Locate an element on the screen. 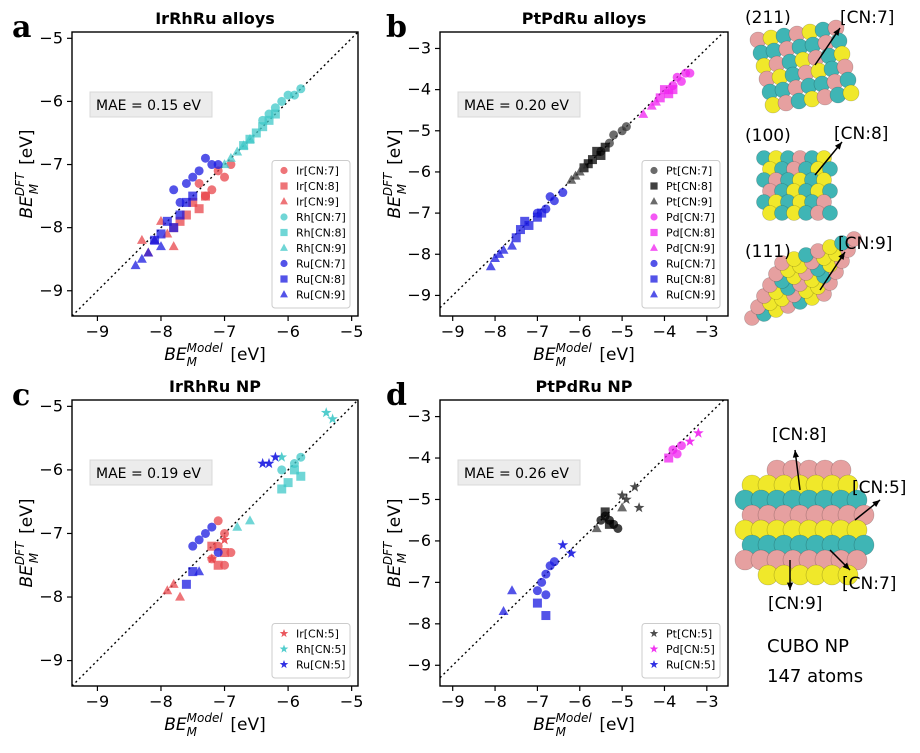 This screenshot has height=753, width=920. cubo-cn8-label: [CN:8] is located at coordinates (799, 435).